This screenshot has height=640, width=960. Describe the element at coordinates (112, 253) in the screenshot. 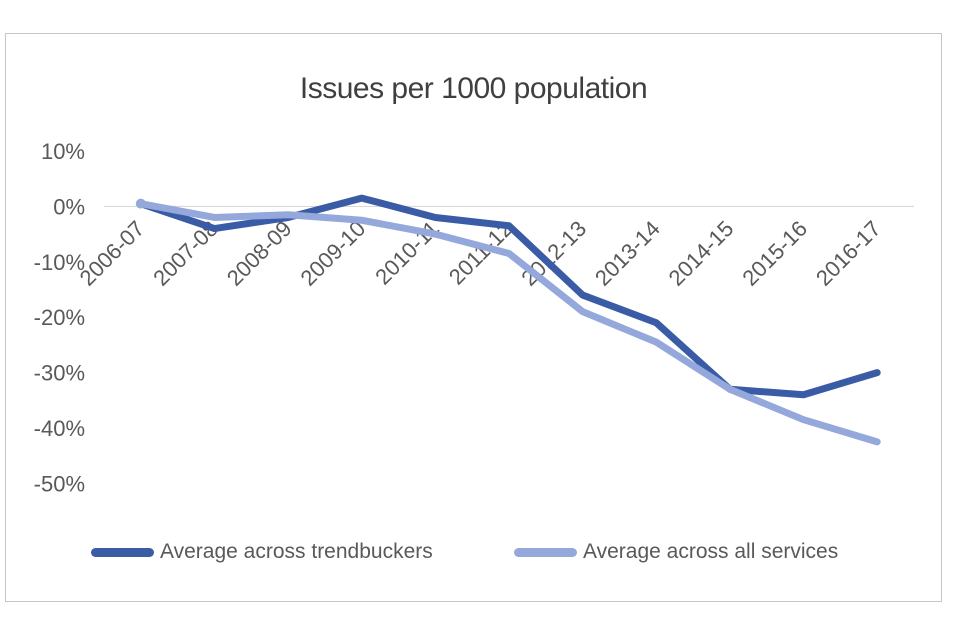

I see `x-tick-label: 2006-07` at that location.